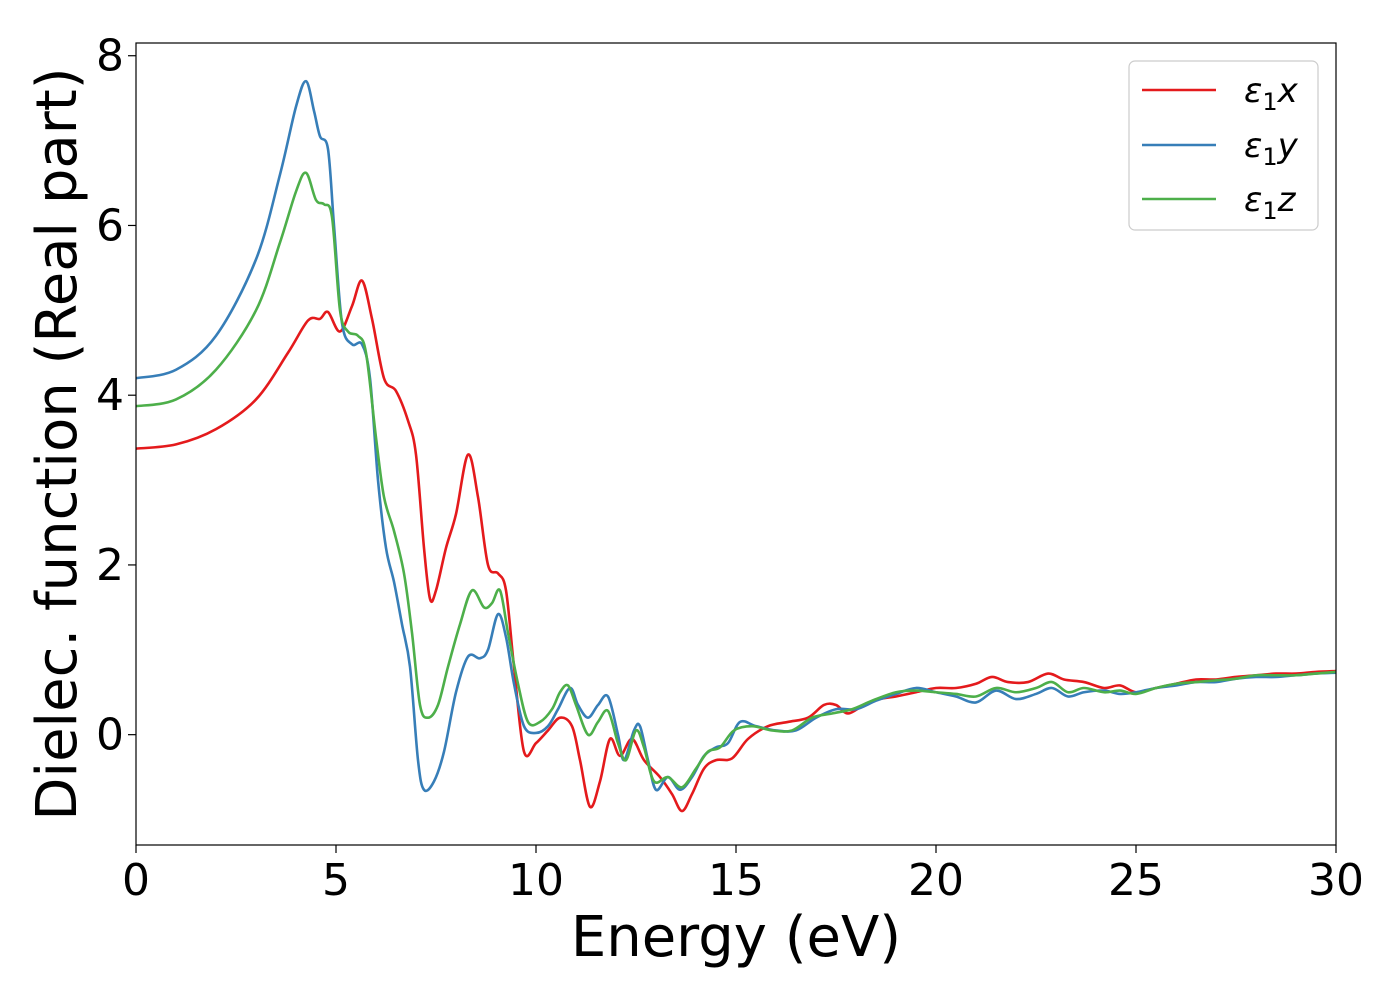 This screenshot has width=1400, height=1000. I want to click on x-tick-label: 10, so click(536, 880).